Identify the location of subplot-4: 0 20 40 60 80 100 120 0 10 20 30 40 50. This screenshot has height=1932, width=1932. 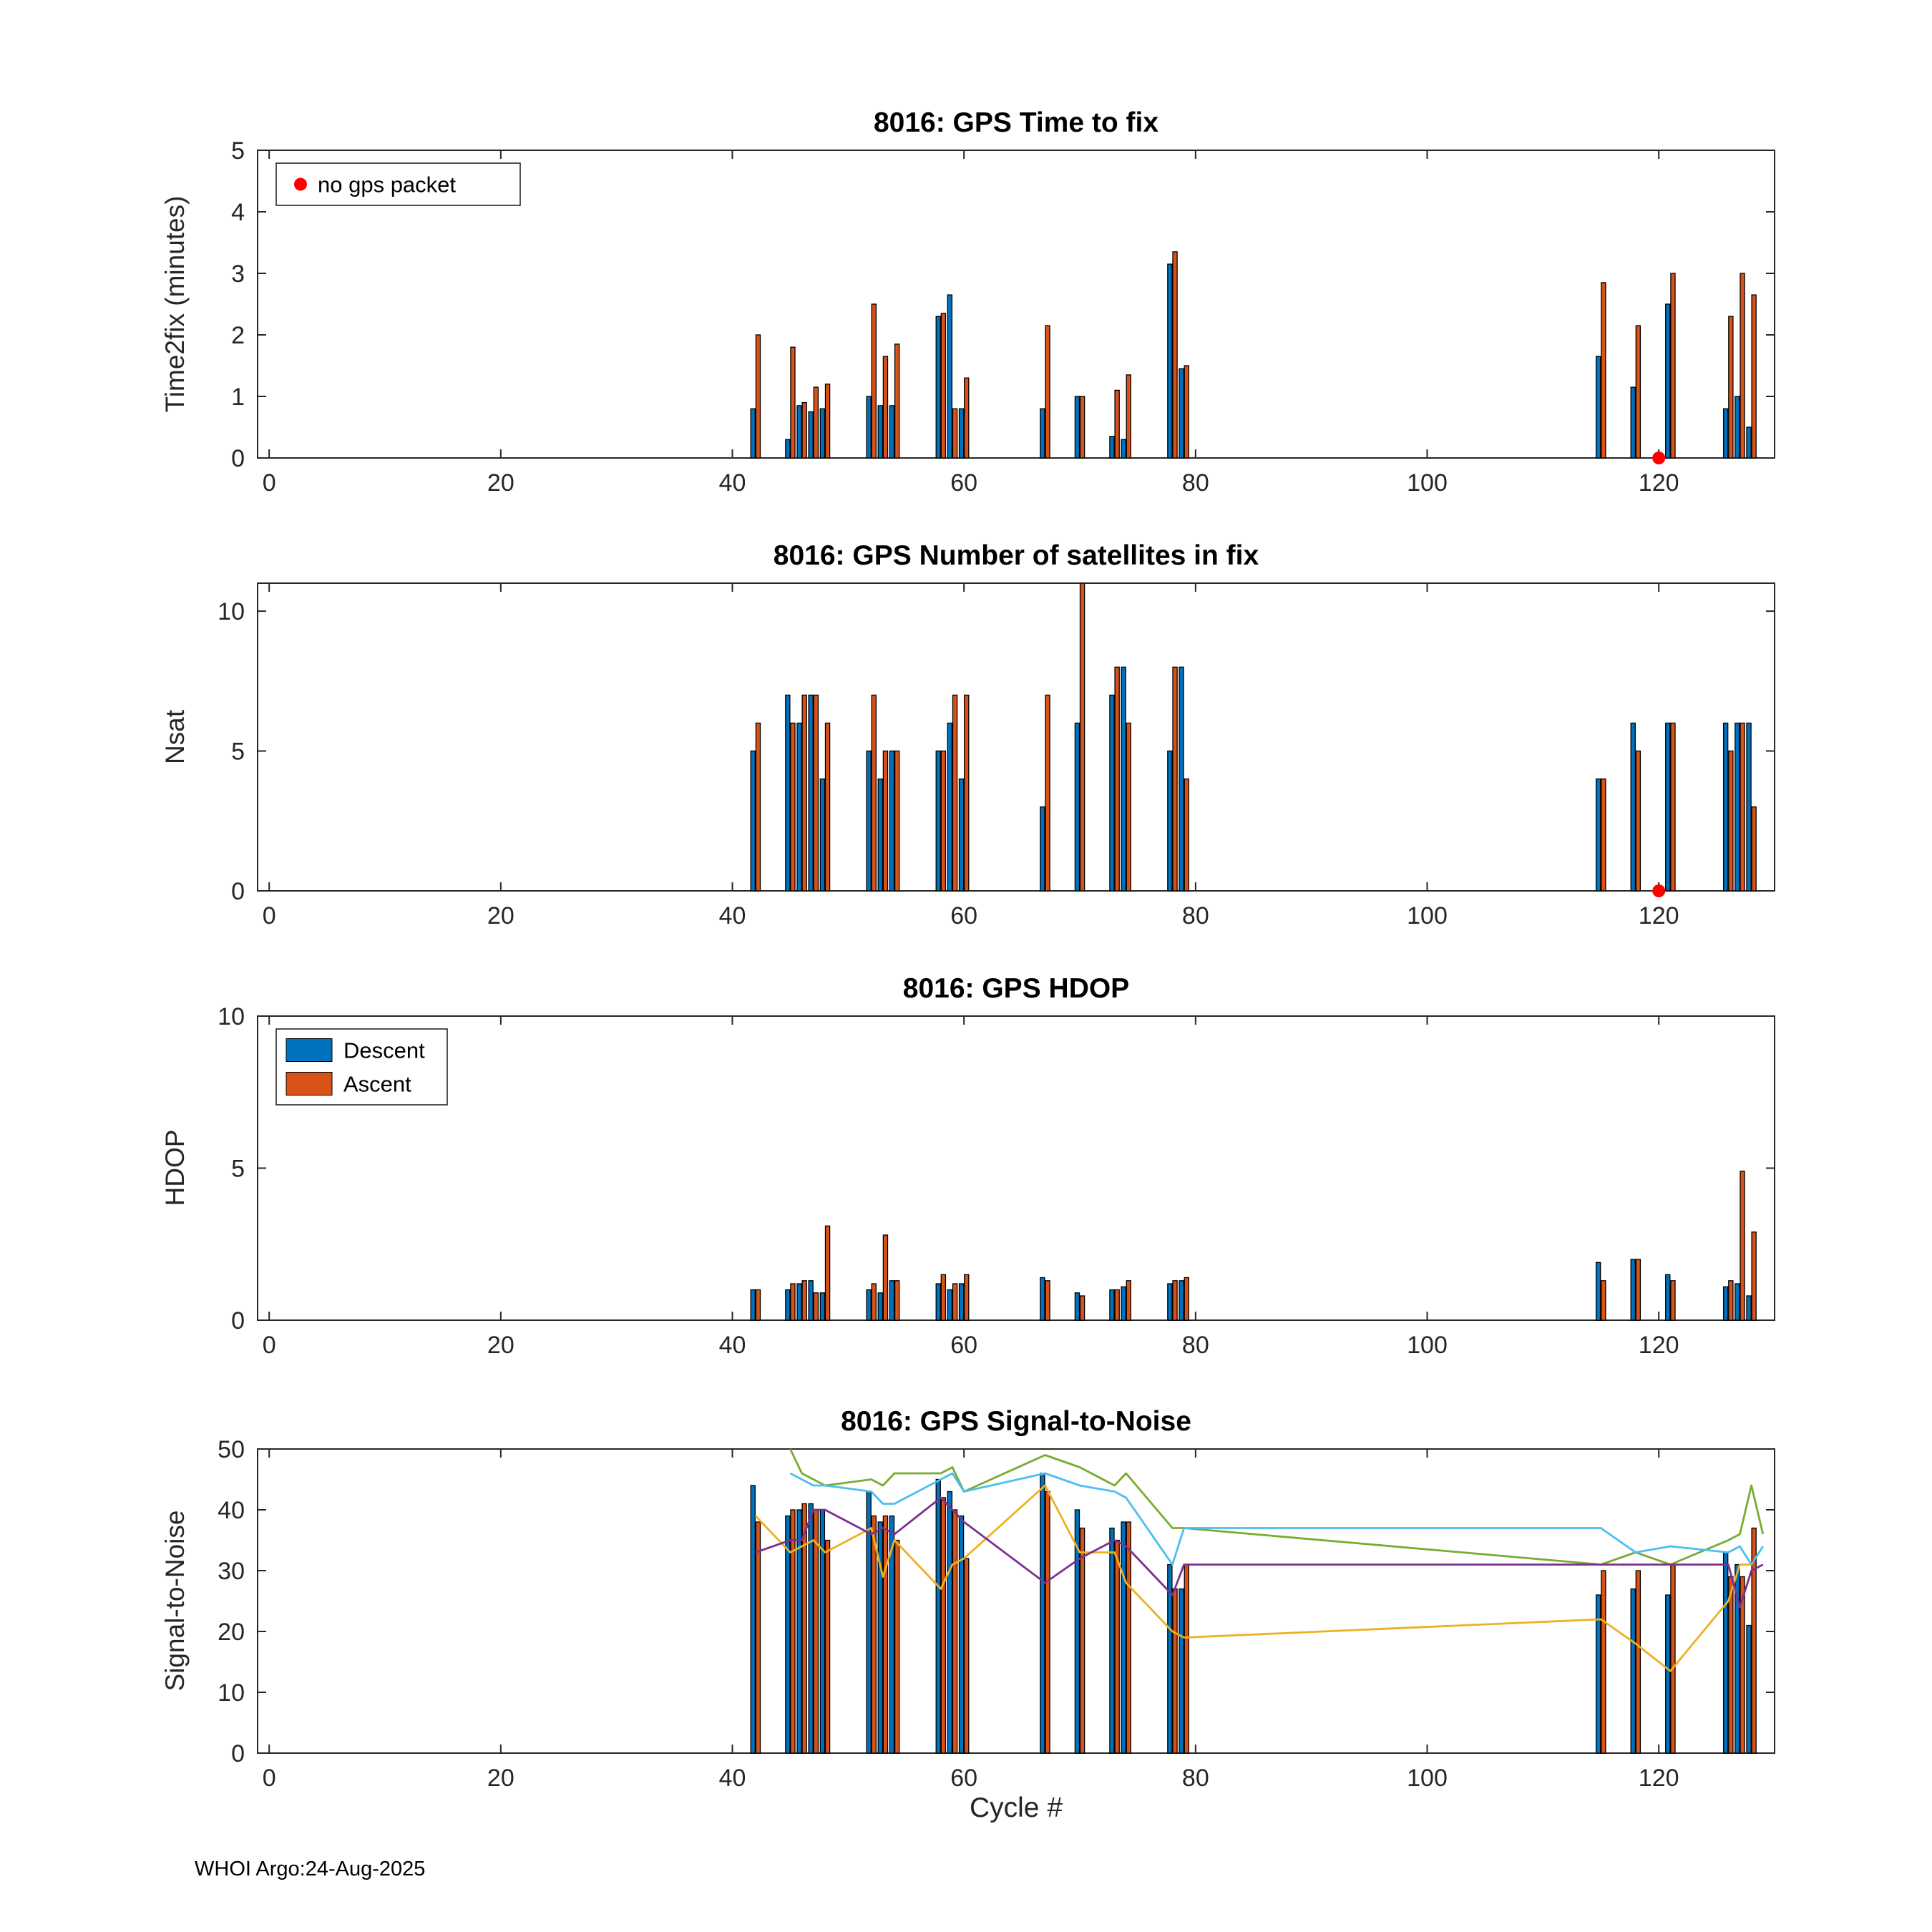
(996, 1614).